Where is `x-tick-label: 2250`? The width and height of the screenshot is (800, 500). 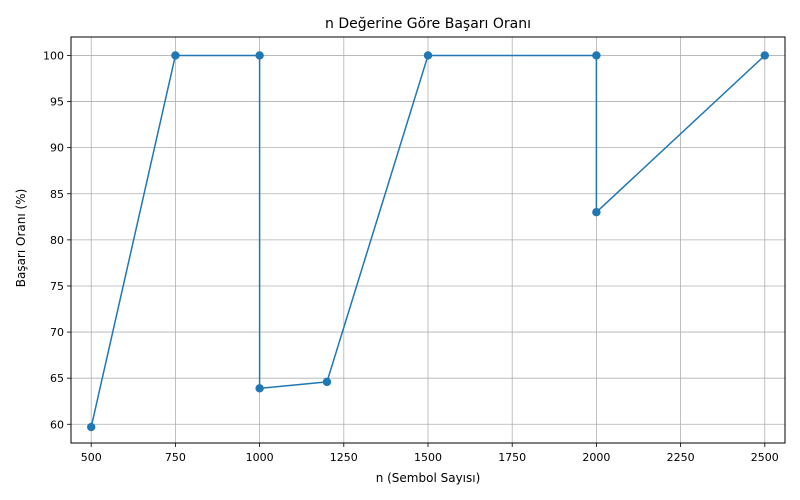 x-tick-label: 2250 is located at coordinates (681, 457).